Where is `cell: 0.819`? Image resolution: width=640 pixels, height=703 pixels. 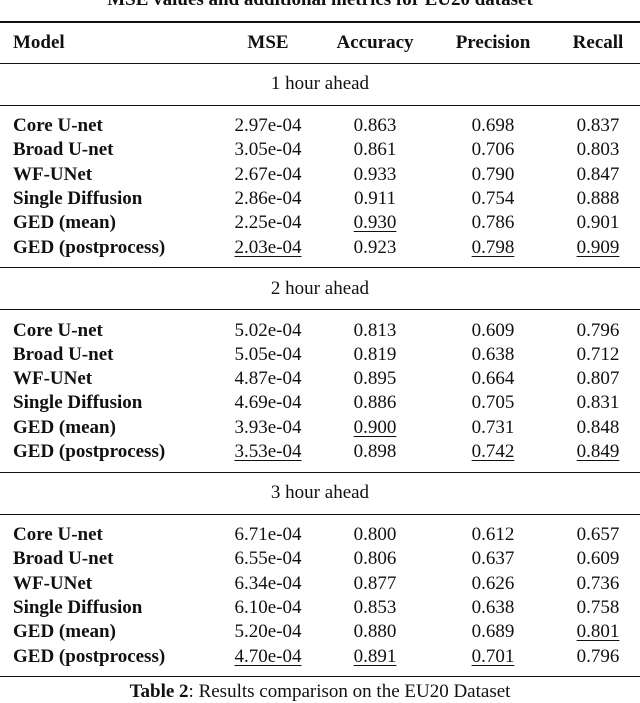 cell: 0.819 is located at coordinates (375, 354).